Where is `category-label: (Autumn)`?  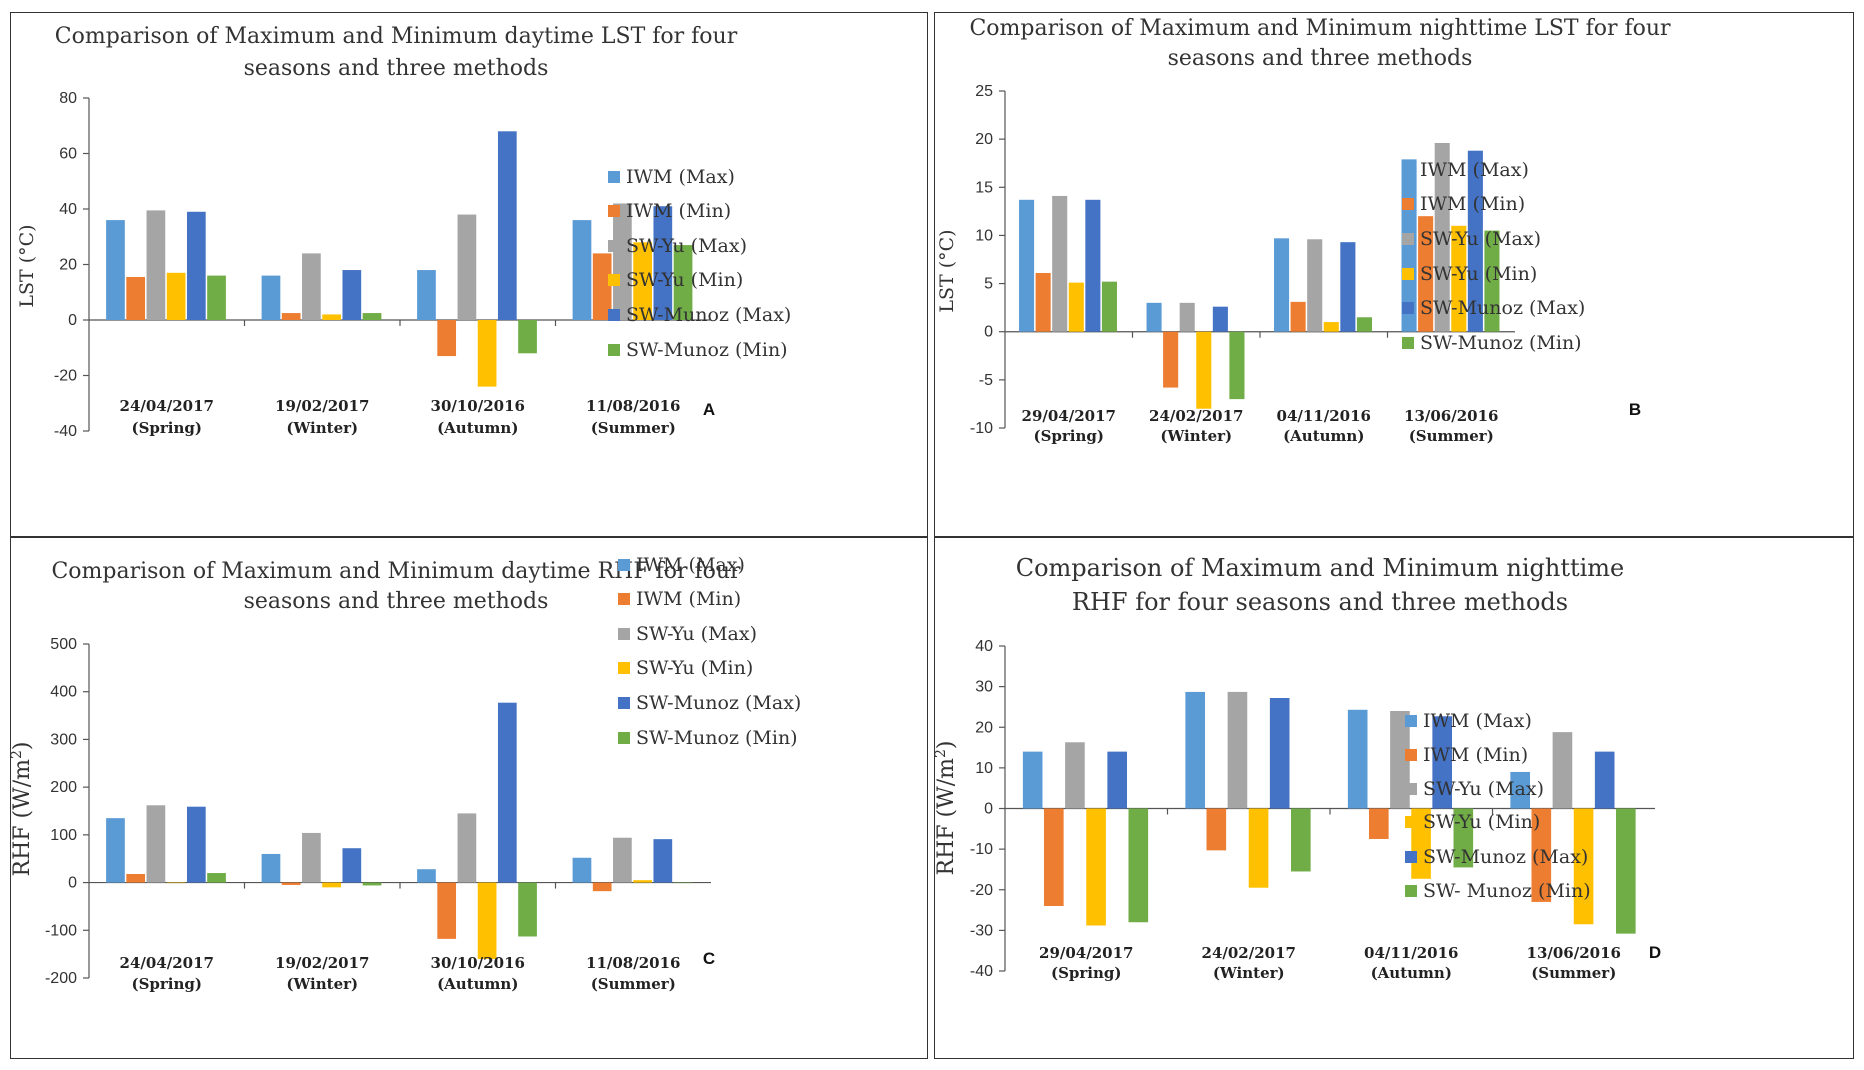
category-label: (Autumn) is located at coordinates (477, 984).